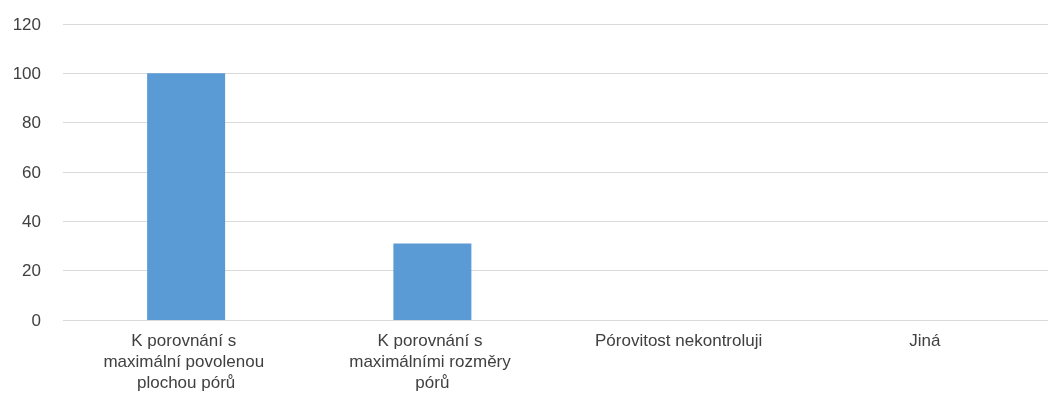 The width and height of the screenshot is (1060, 414). Describe the element at coordinates (186, 361) in the screenshot. I see `x-tick-label: K porovnání s maximální povolenou plochou pórů` at that location.